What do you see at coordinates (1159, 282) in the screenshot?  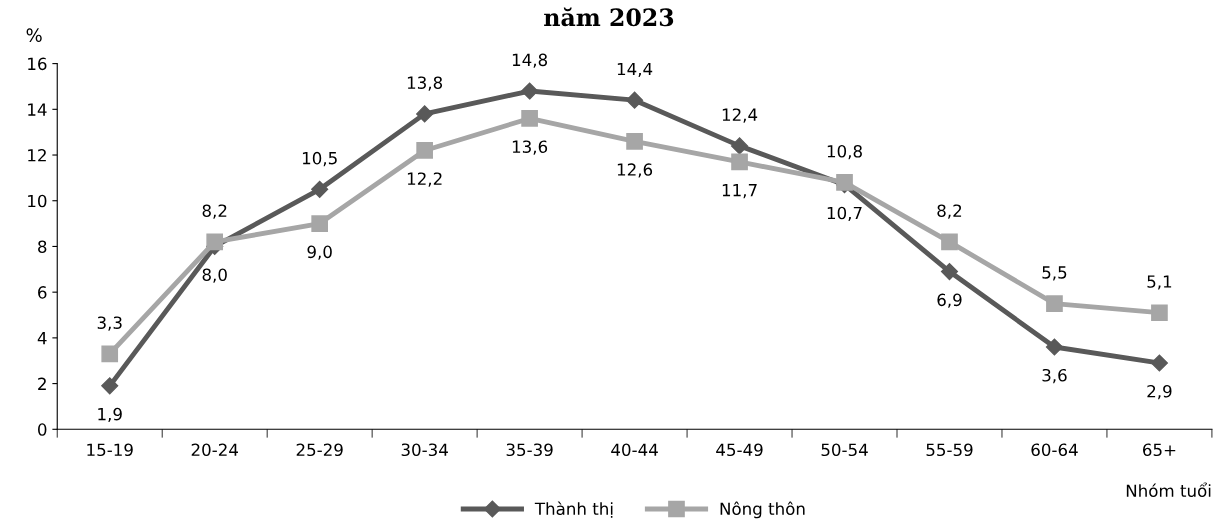 I see `data-label: 5,1` at bounding box center [1159, 282].